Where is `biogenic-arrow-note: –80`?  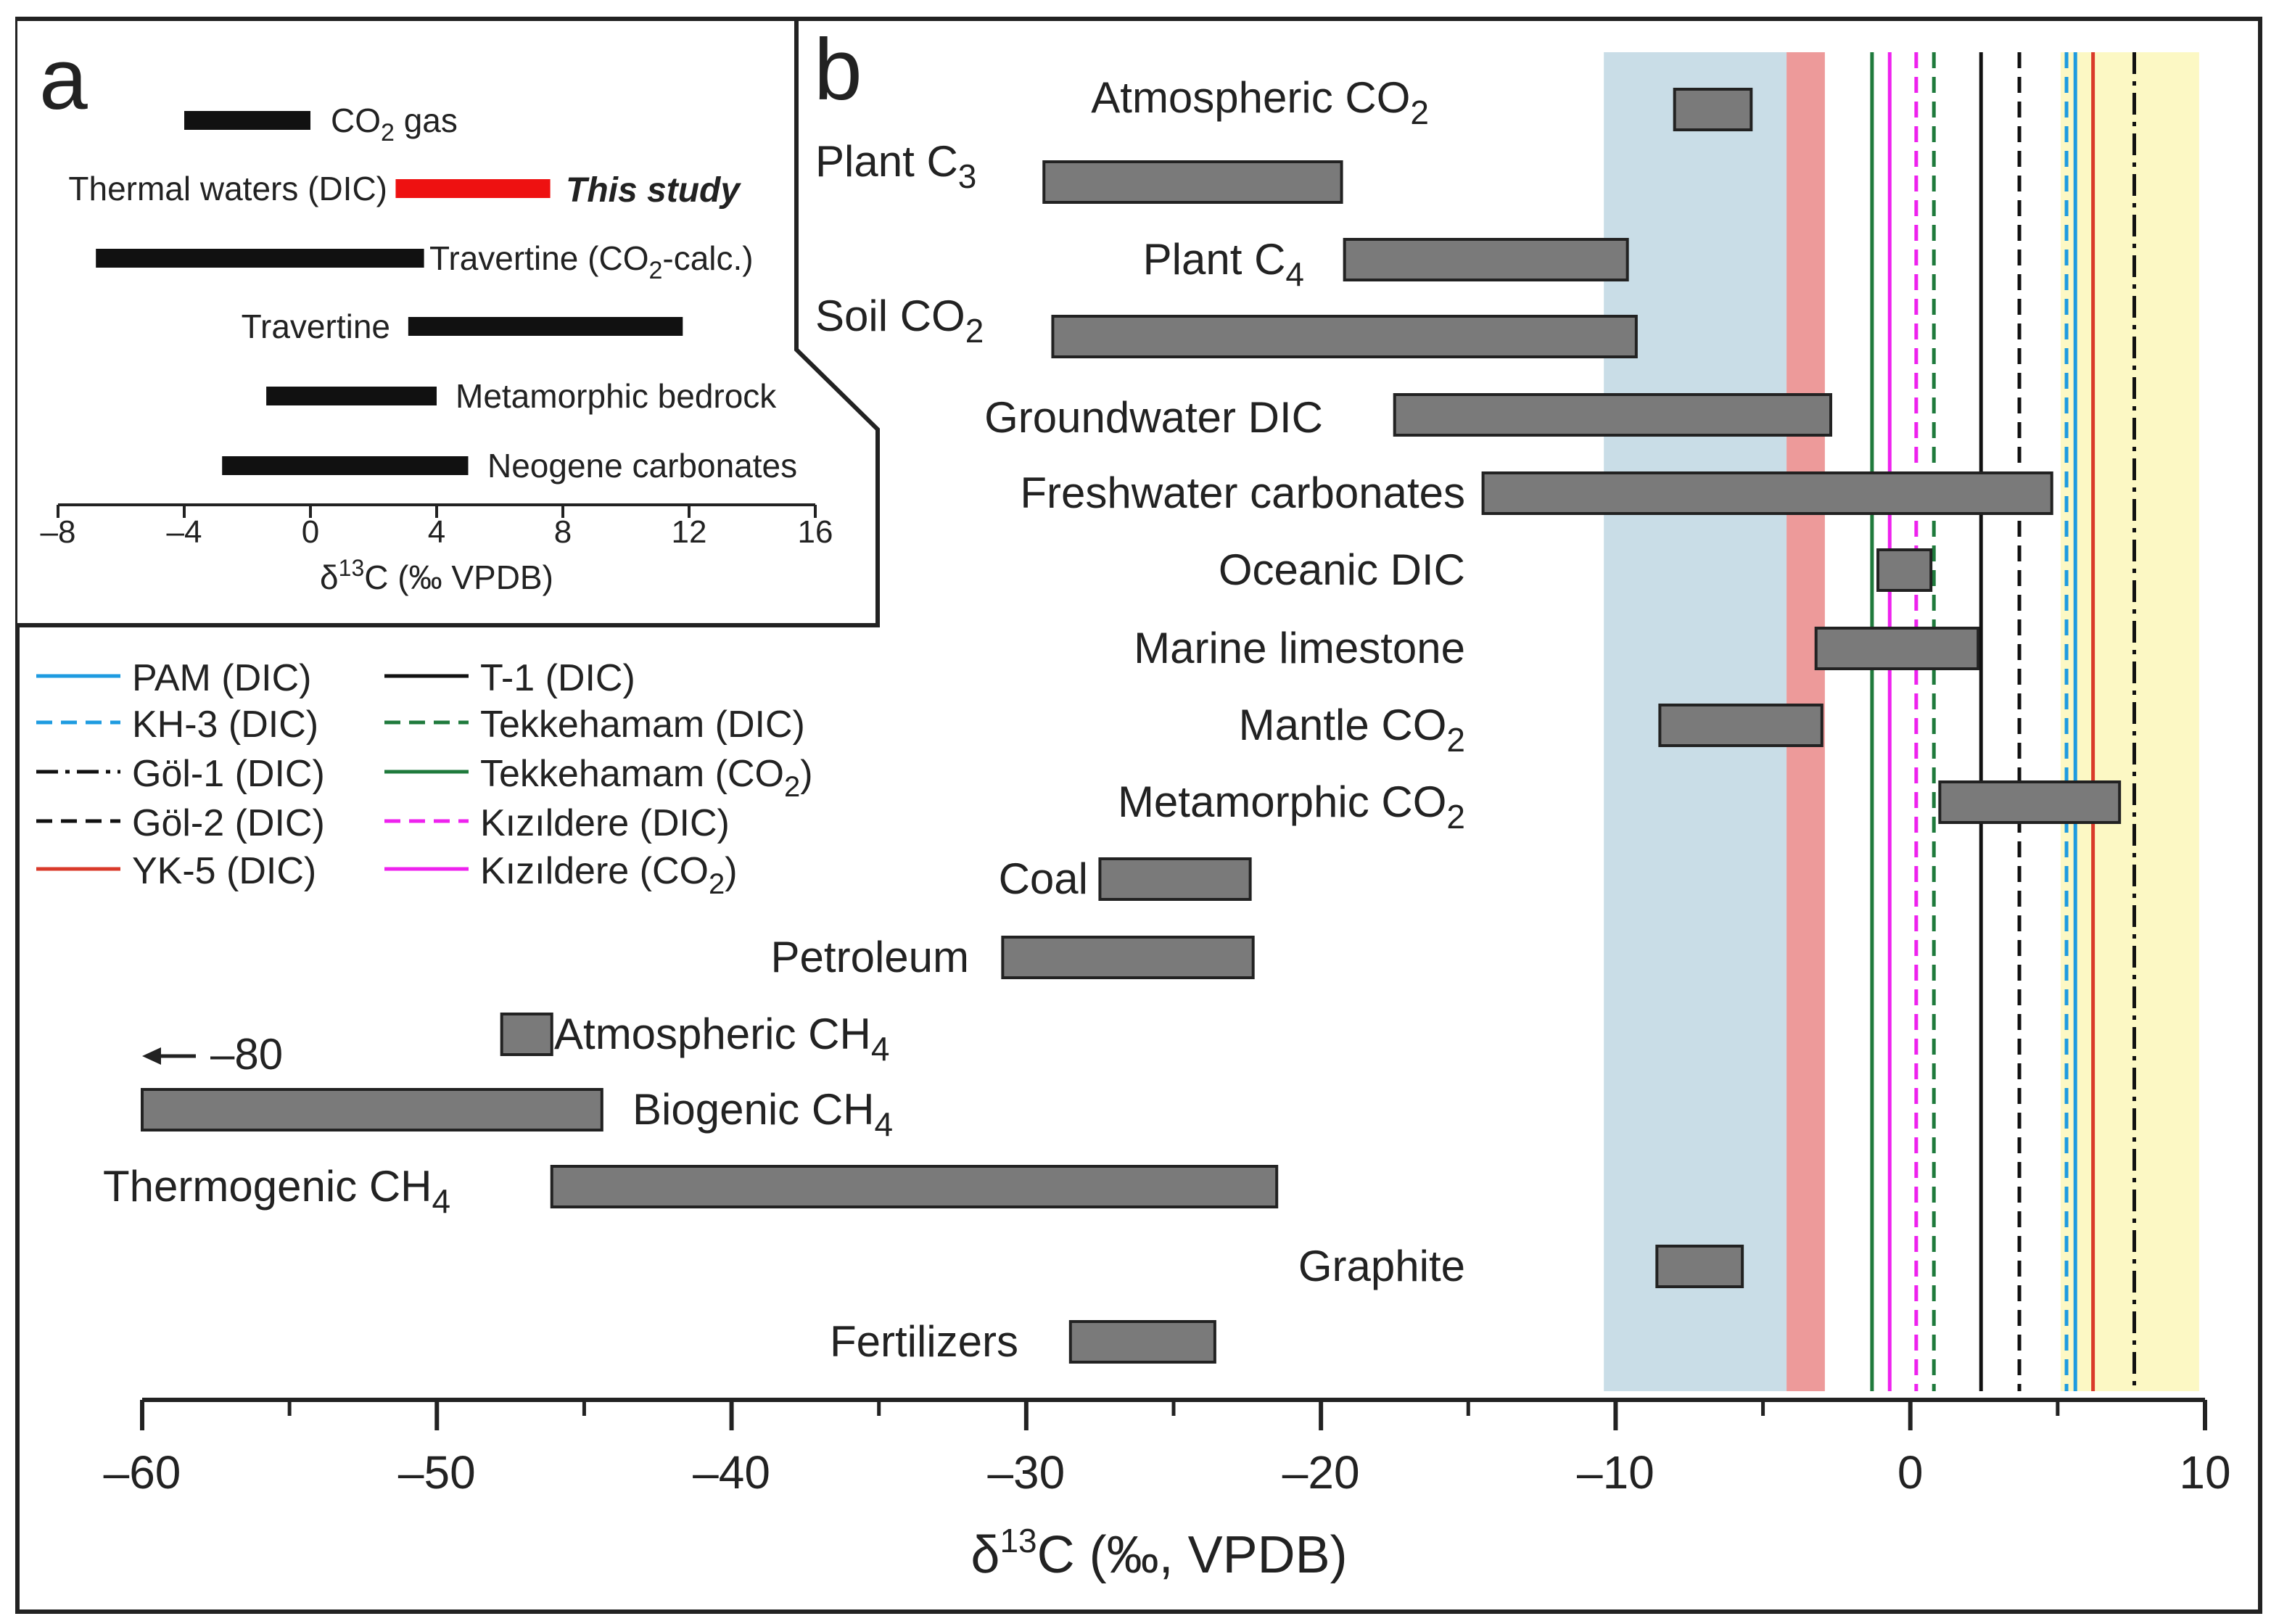
biogenic-arrow-note: –80 is located at coordinates (246, 1054).